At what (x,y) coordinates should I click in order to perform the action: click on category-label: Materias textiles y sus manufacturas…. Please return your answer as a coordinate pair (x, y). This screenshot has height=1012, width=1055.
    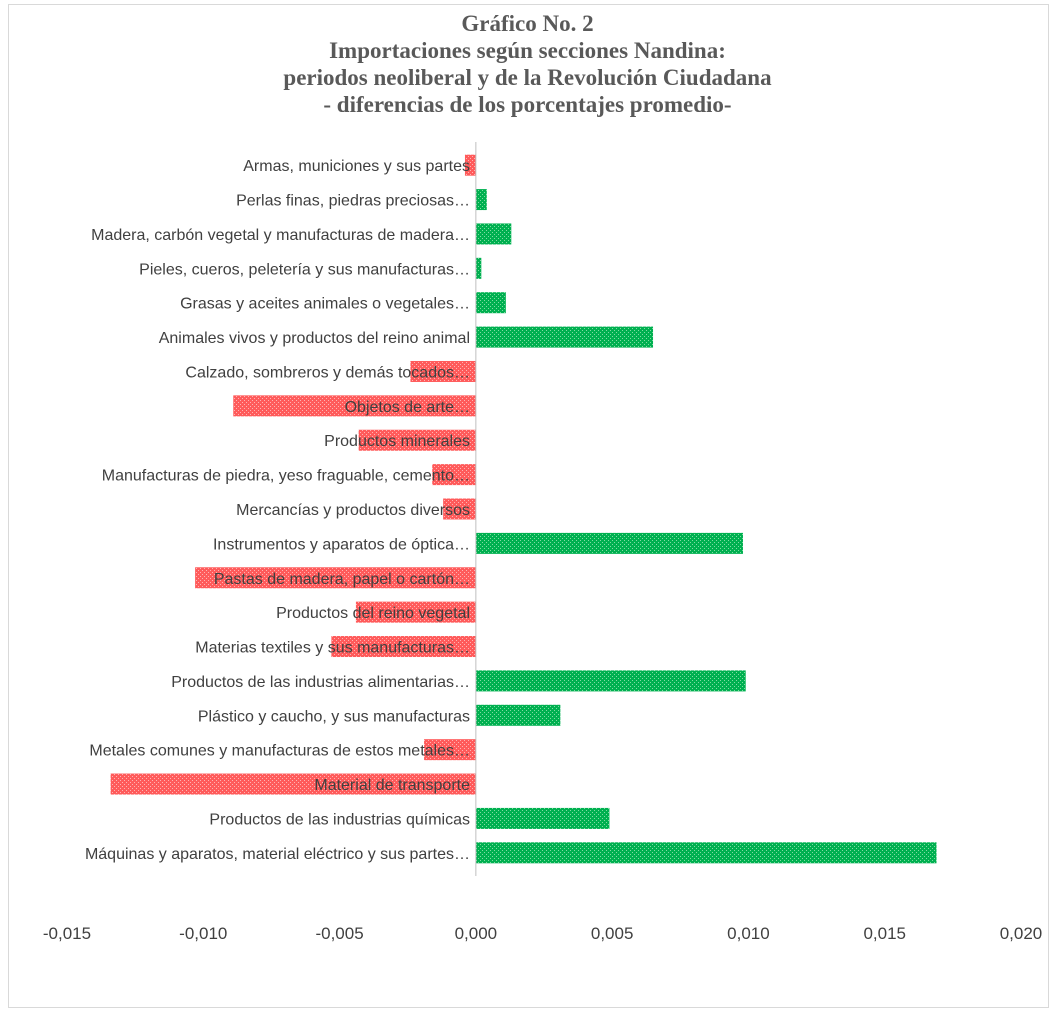
    Looking at the image, I should click on (332, 648).